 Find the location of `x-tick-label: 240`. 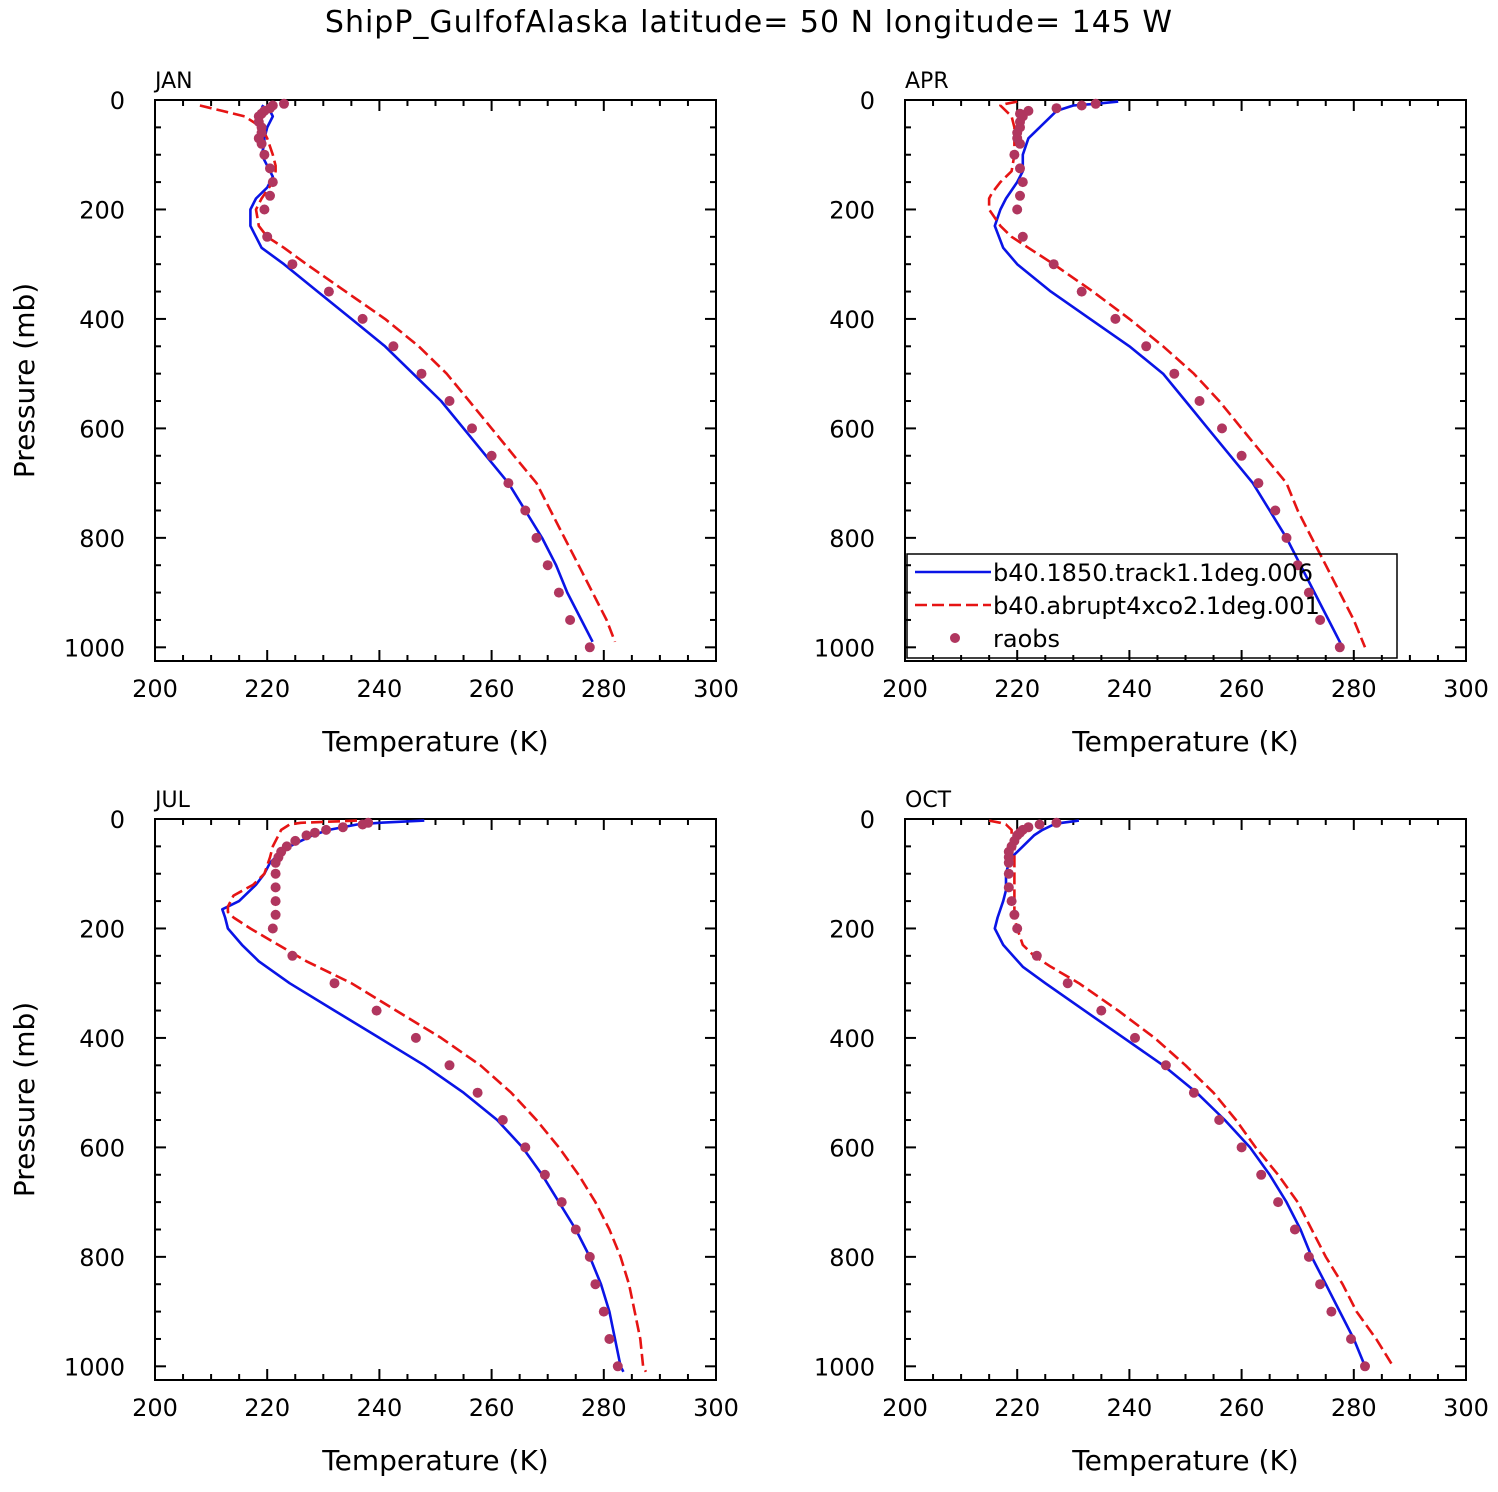

x-tick-label: 240 is located at coordinates (1129, 1408).